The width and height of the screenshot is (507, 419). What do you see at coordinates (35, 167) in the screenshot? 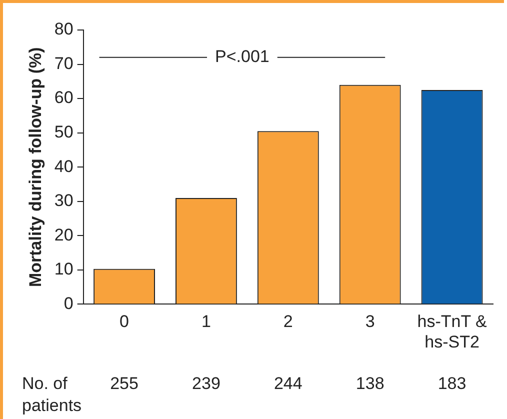
I see `y-axis-title: Mortality during follow-up (%)` at bounding box center [35, 167].